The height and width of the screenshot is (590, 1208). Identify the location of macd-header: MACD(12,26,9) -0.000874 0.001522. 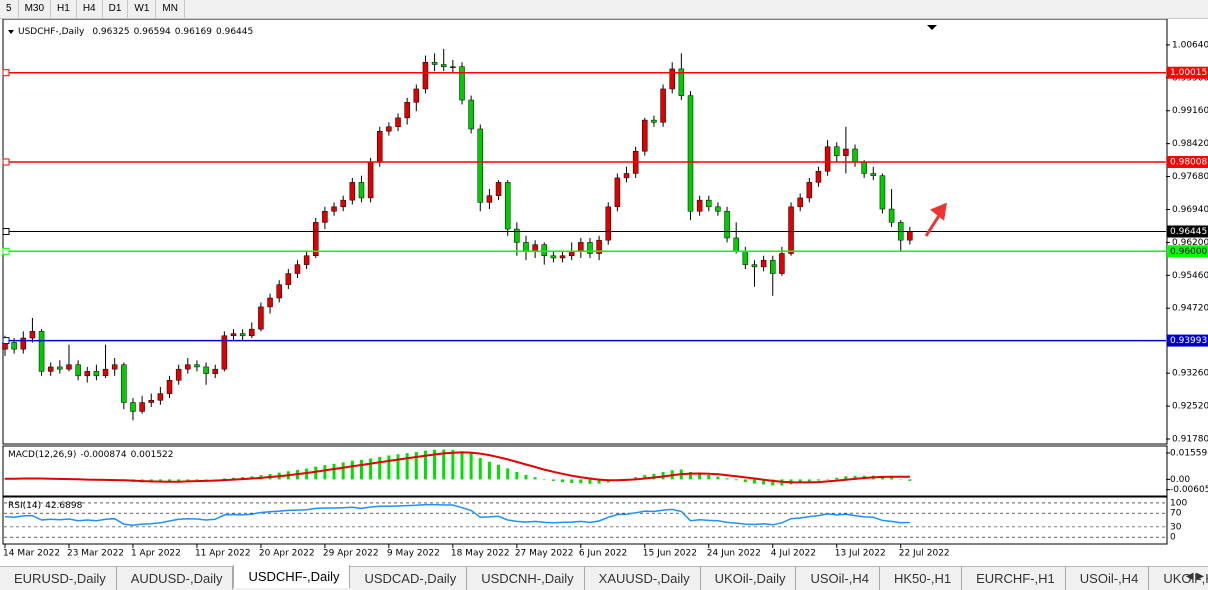
(91, 455).